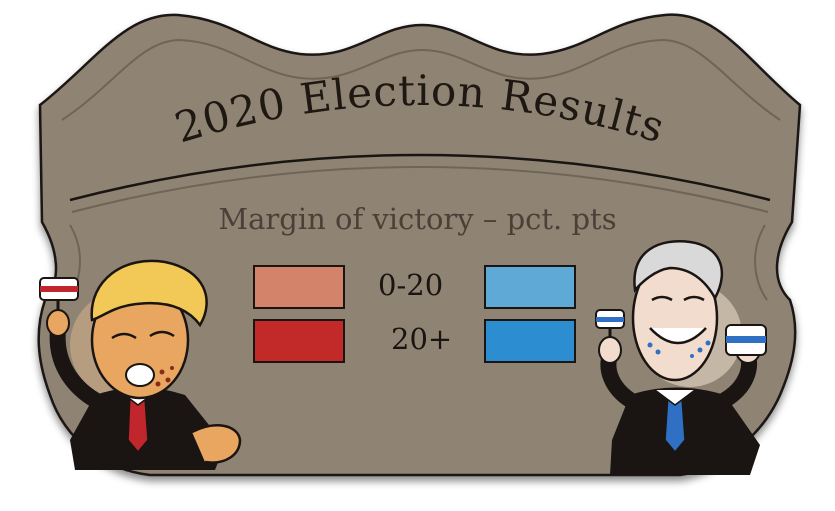  What do you see at coordinates (761, 262) in the screenshot?
I see `plaque-side-trim-right` at bounding box center [761, 262].